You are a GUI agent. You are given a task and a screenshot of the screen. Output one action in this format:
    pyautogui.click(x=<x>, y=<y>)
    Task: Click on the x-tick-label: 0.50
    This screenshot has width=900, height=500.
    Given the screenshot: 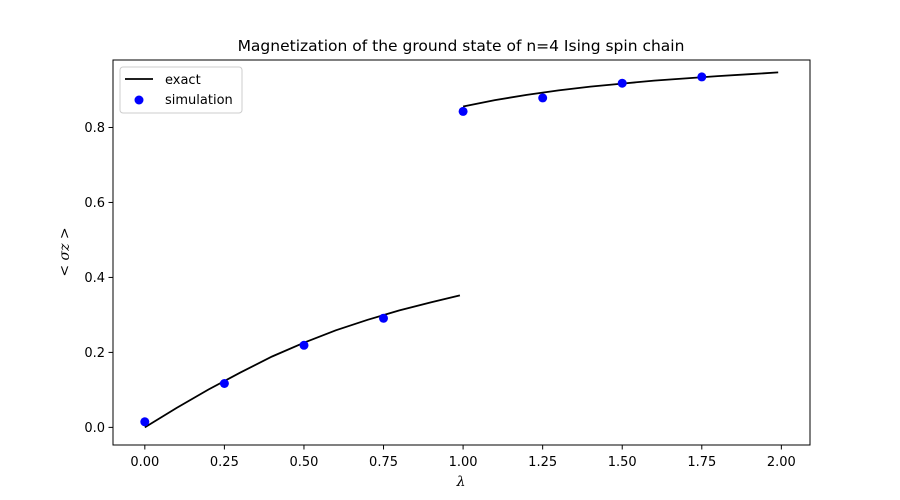 What is the action you would take?
    pyautogui.click(x=303, y=462)
    